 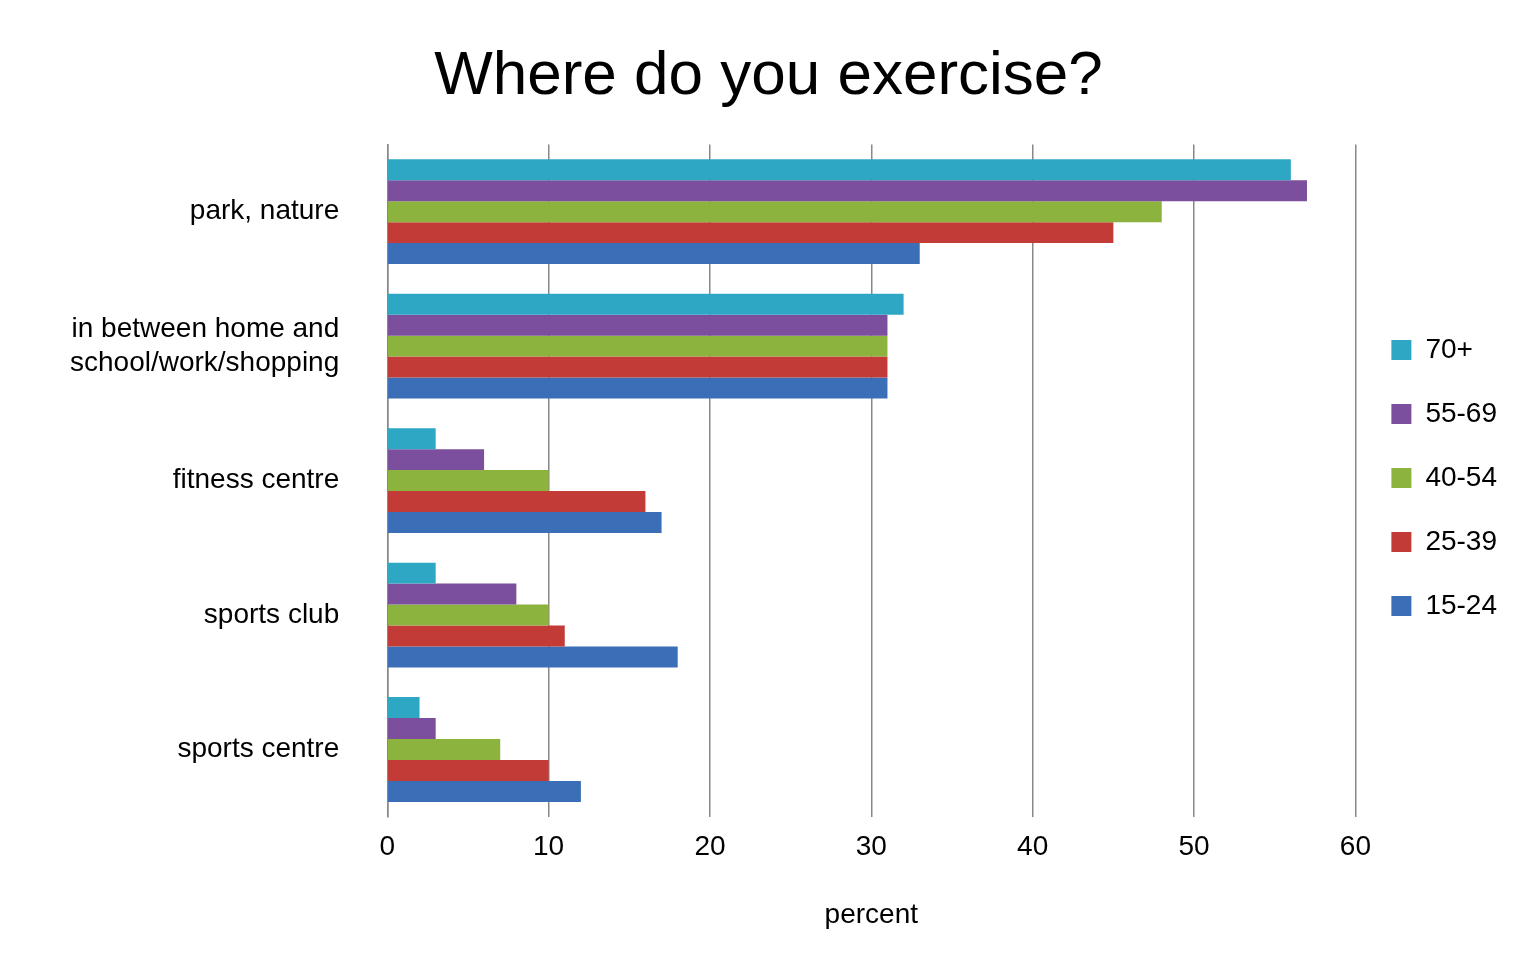 What do you see at coordinates (258, 748) in the screenshot?
I see `y-tick-label: sports centre` at bounding box center [258, 748].